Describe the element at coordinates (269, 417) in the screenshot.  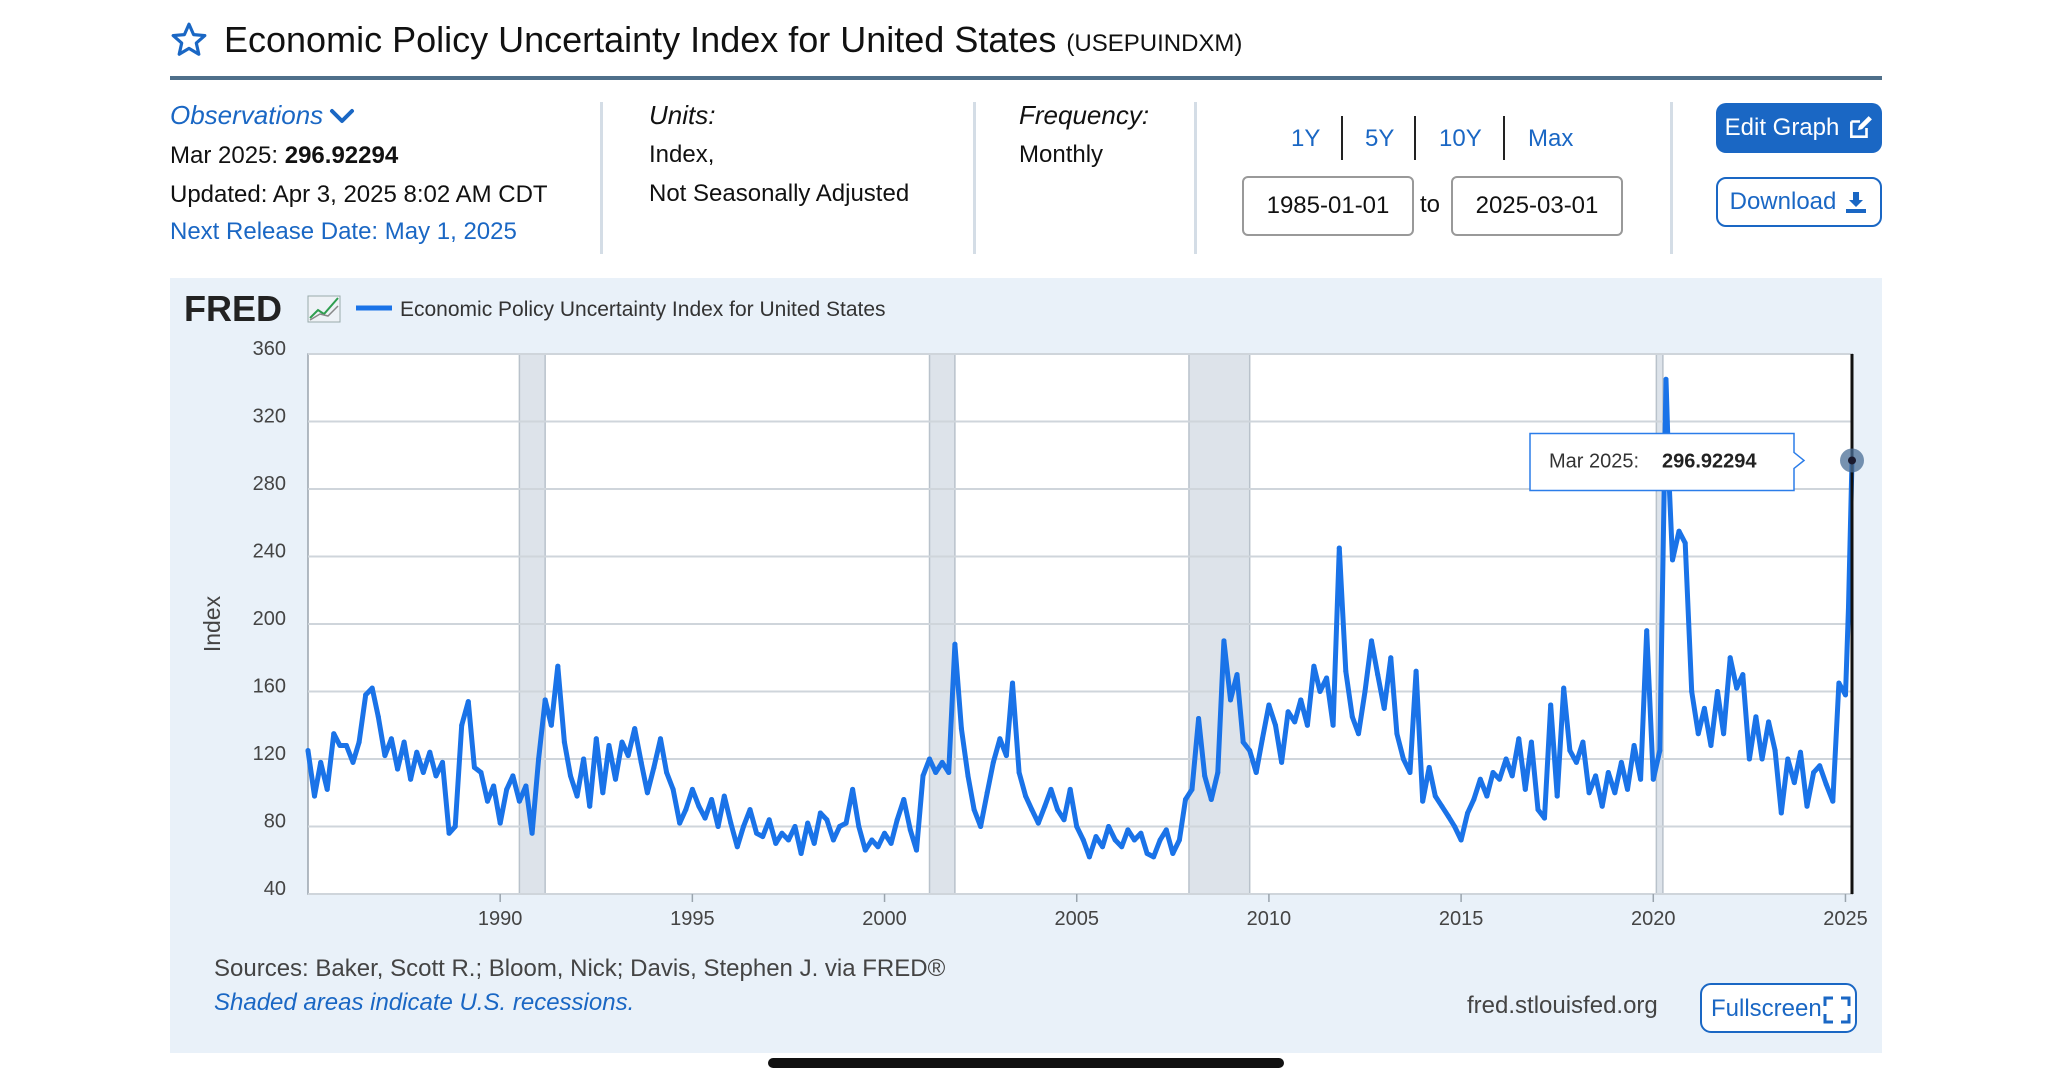
I see `y-tick-label: 320` at that location.